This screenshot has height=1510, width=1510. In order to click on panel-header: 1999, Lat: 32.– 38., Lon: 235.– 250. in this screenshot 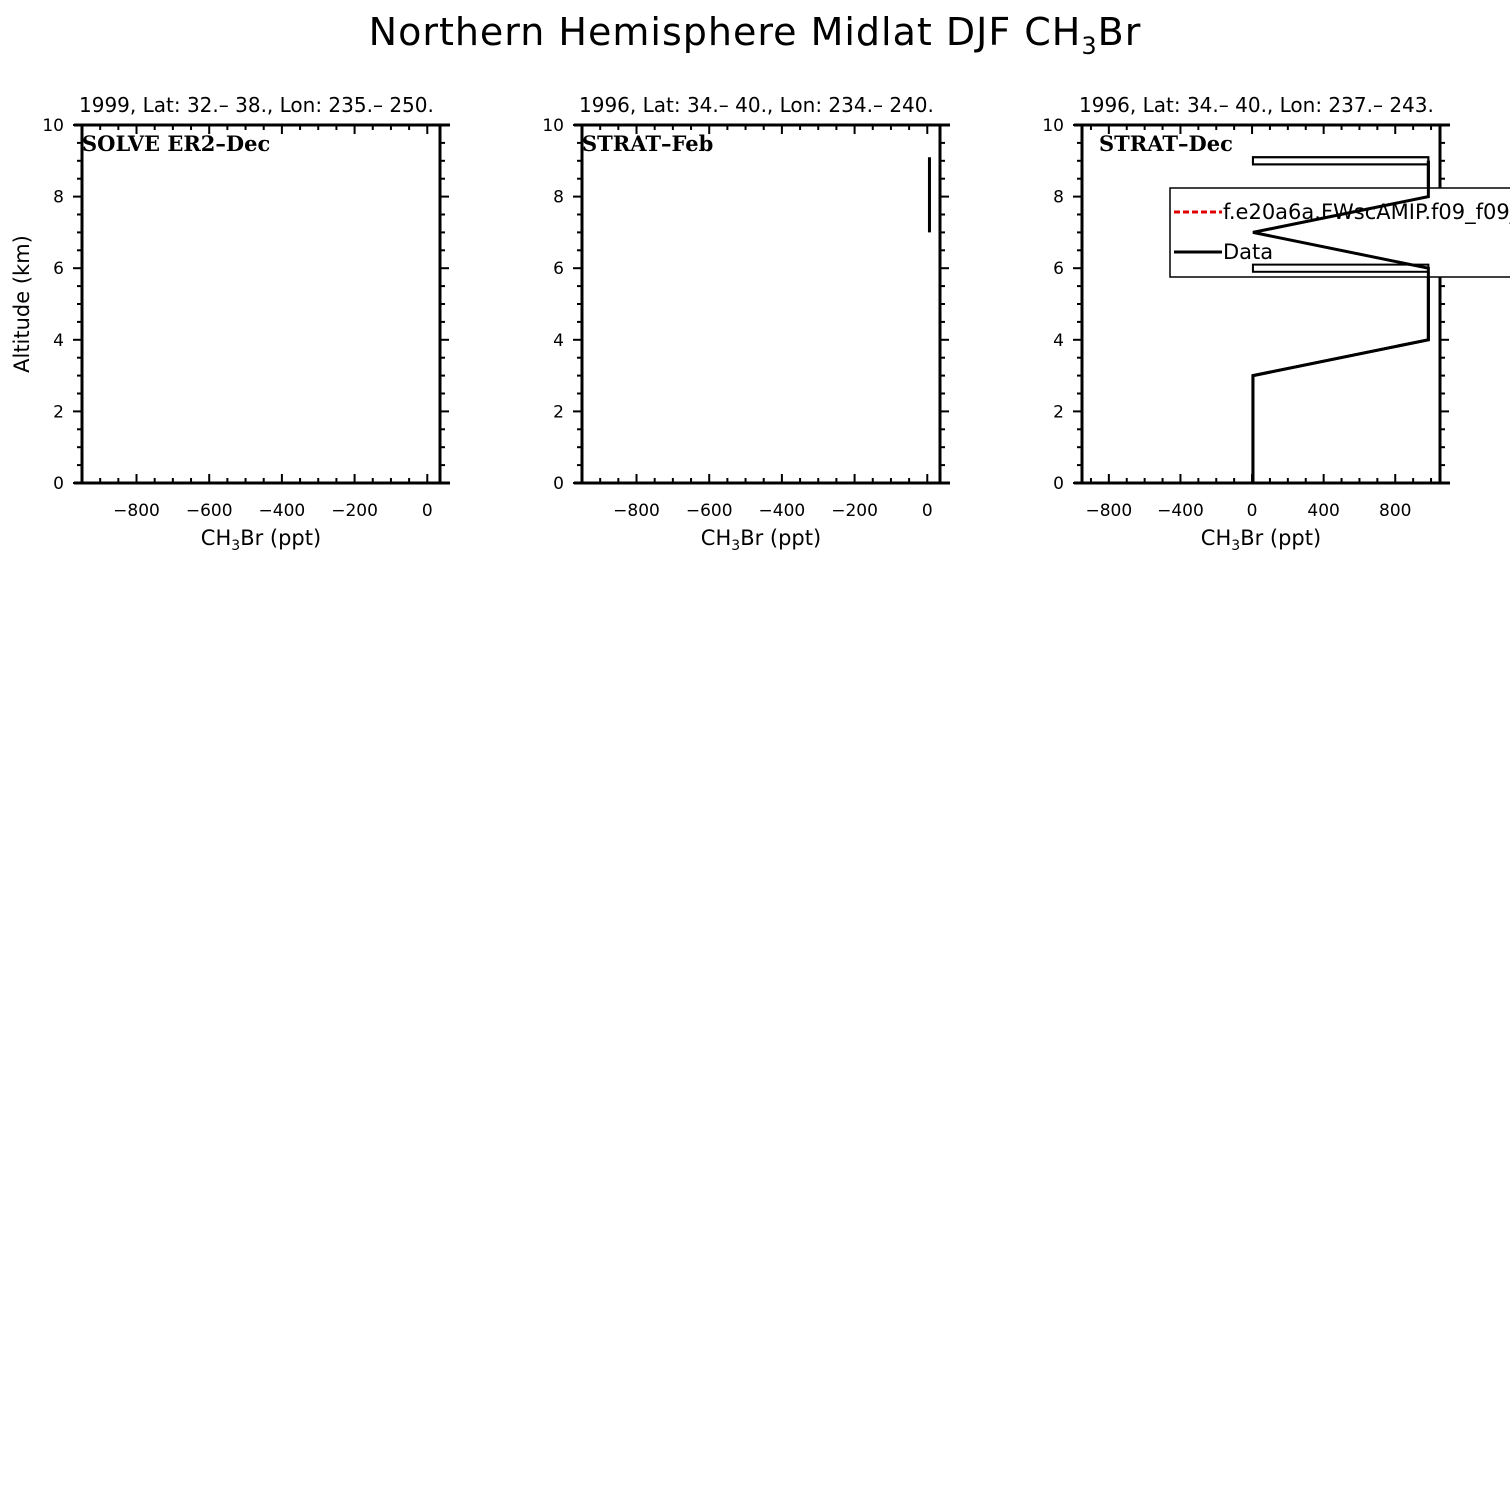, I will do `click(256, 105)`.